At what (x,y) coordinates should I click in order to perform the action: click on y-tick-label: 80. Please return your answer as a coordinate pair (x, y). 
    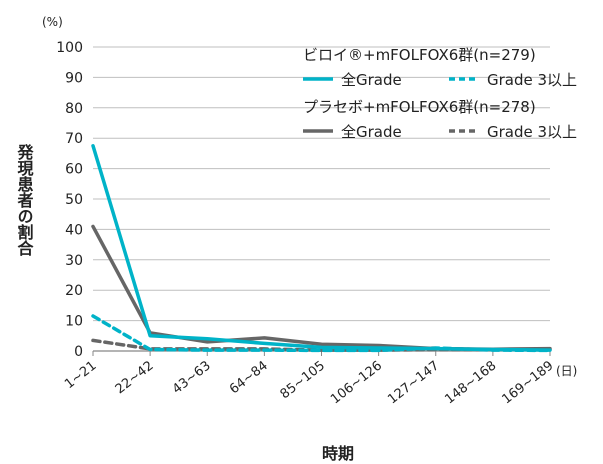
    Looking at the image, I should click on (74, 109).